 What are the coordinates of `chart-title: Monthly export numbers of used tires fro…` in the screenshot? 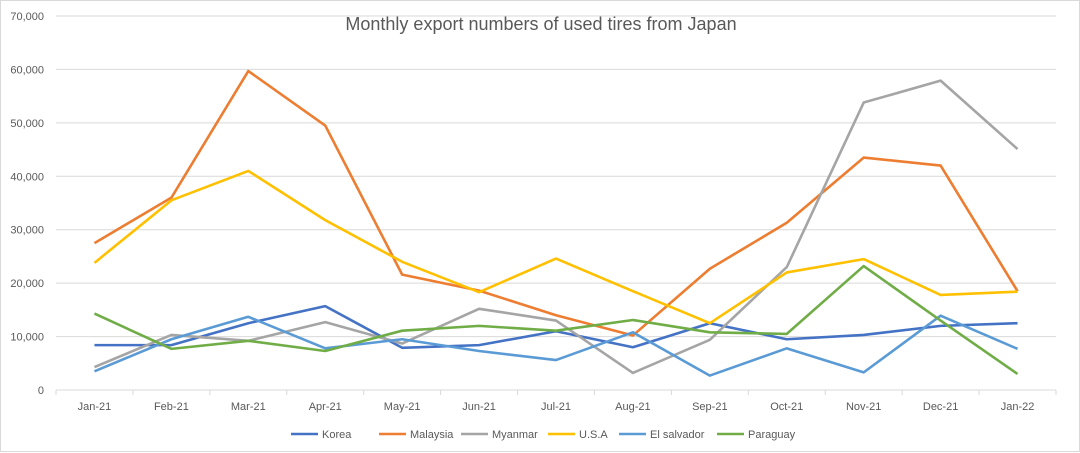 It's located at (540, 24).